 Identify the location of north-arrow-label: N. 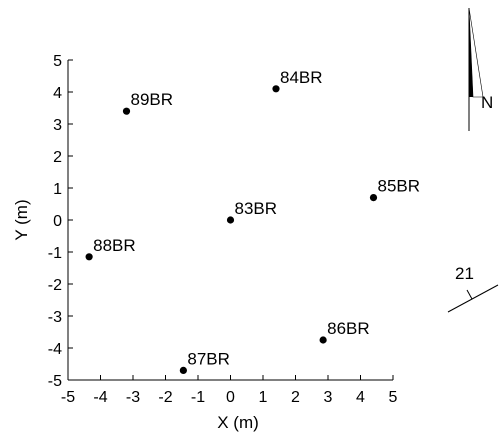
(487, 102).